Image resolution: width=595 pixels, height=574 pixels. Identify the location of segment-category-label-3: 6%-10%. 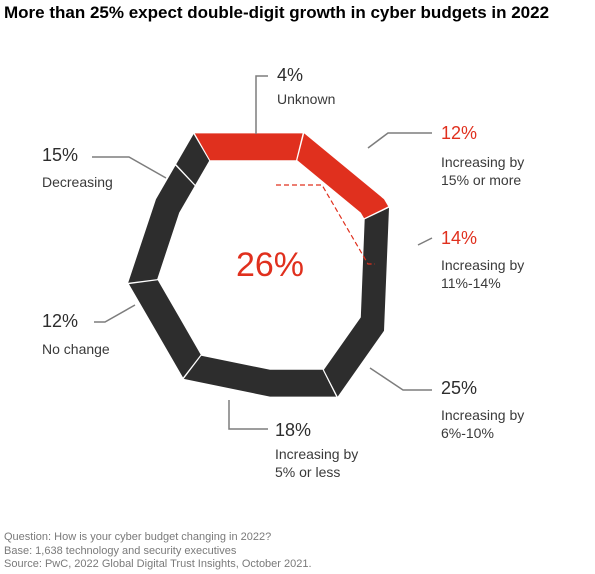
(467, 433).